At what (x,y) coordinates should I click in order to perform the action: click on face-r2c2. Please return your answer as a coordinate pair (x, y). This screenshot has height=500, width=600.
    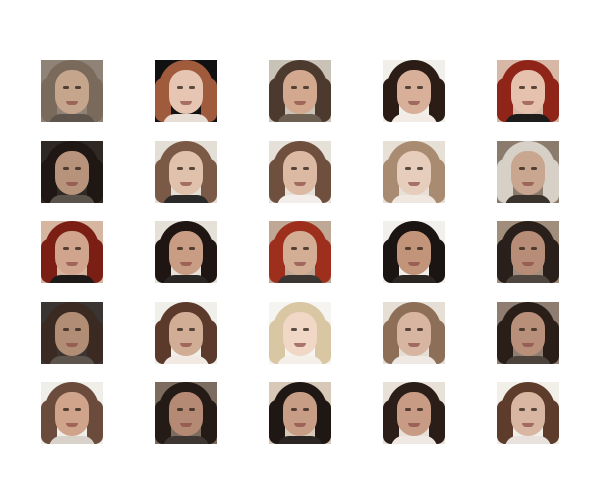
    Looking at the image, I should click on (186, 172).